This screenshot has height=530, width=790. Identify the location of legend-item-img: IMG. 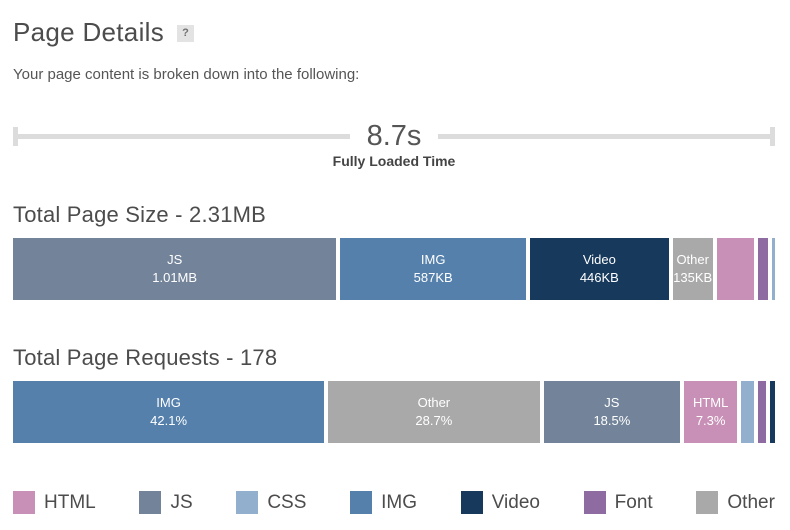
(383, 502).